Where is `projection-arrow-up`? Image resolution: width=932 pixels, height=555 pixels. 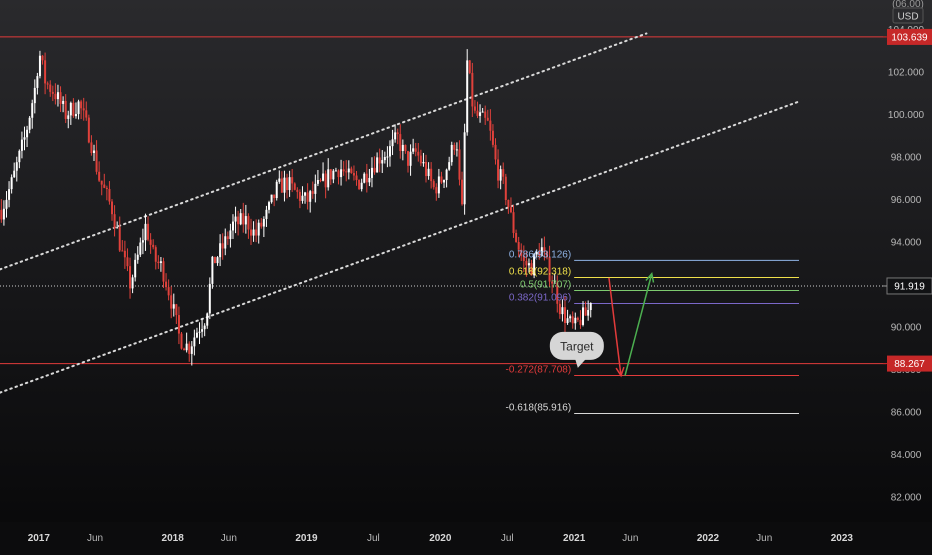 projection-arrow-up is located at coordinates (639, 323).